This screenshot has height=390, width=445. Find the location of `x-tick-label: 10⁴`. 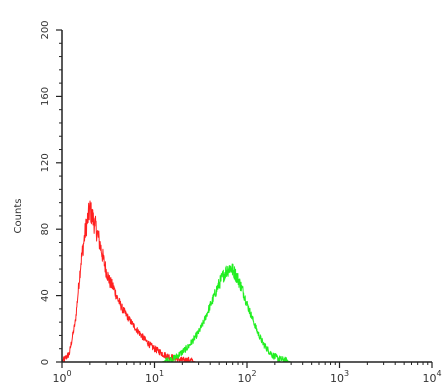

x-tick-label: 10⁴ is located at coordinates (431, 377).